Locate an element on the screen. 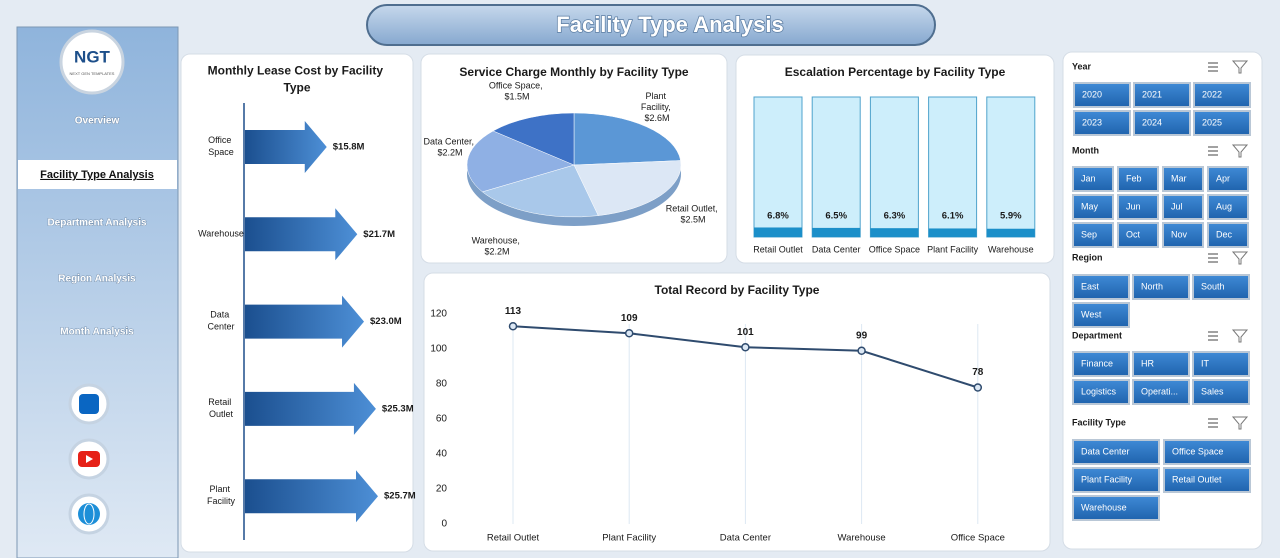  nav-item: Month Analysis is located at coordinates (97, 332).